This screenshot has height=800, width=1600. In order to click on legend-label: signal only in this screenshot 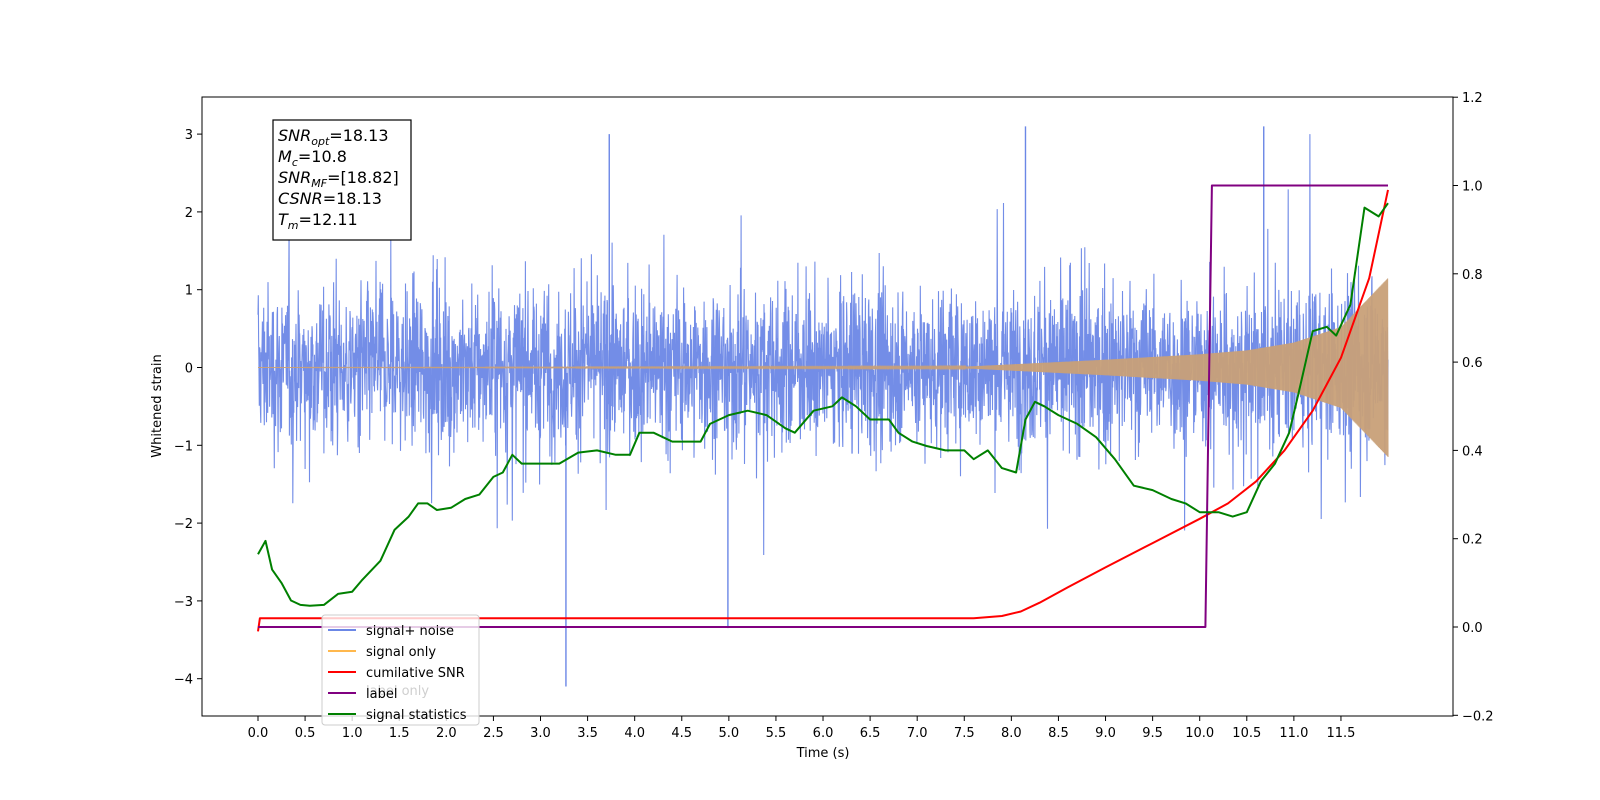, I will do `click(401, 652)`.